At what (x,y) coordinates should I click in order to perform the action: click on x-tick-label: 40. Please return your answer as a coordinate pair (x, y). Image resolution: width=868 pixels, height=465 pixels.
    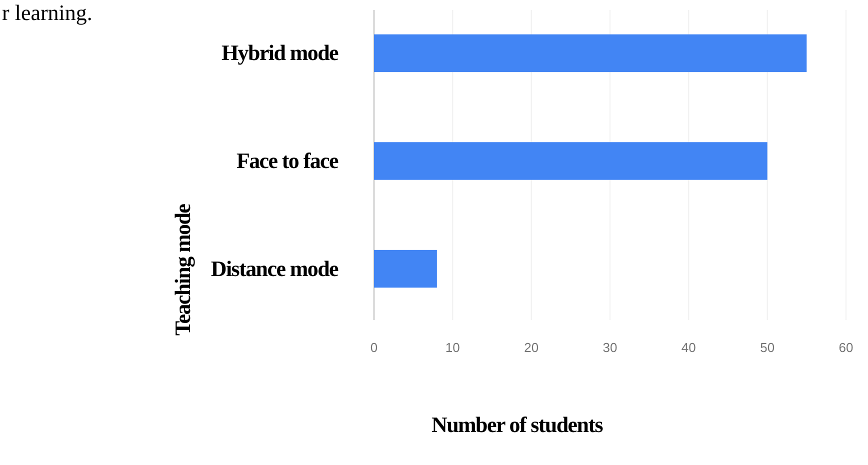
    Looking at the image, I should click on (688, 347).